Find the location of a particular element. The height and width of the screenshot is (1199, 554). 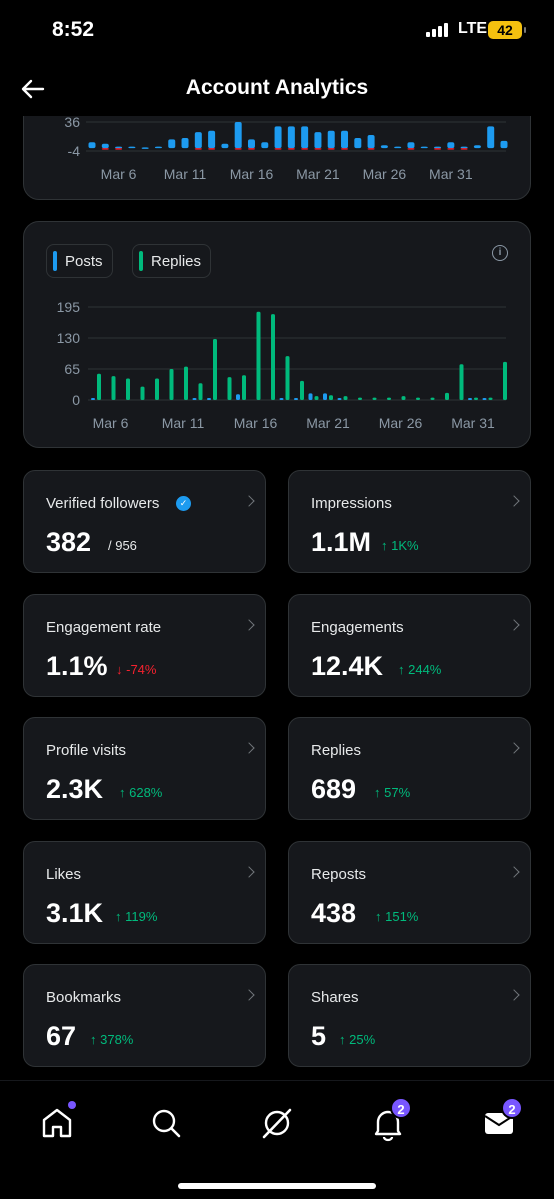

stat-value: 382 is located at coordinates (69, 542).